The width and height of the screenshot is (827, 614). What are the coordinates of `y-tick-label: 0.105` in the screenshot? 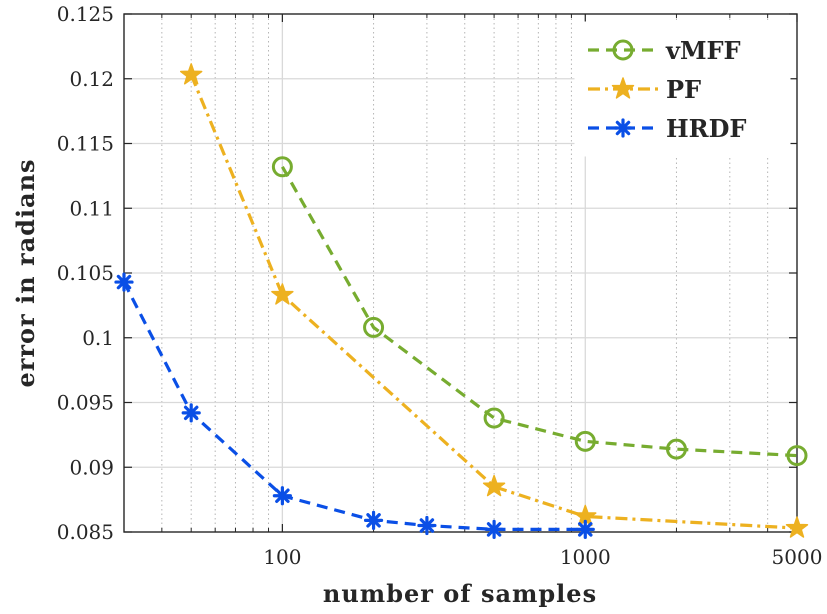 It's located at (85, 273).